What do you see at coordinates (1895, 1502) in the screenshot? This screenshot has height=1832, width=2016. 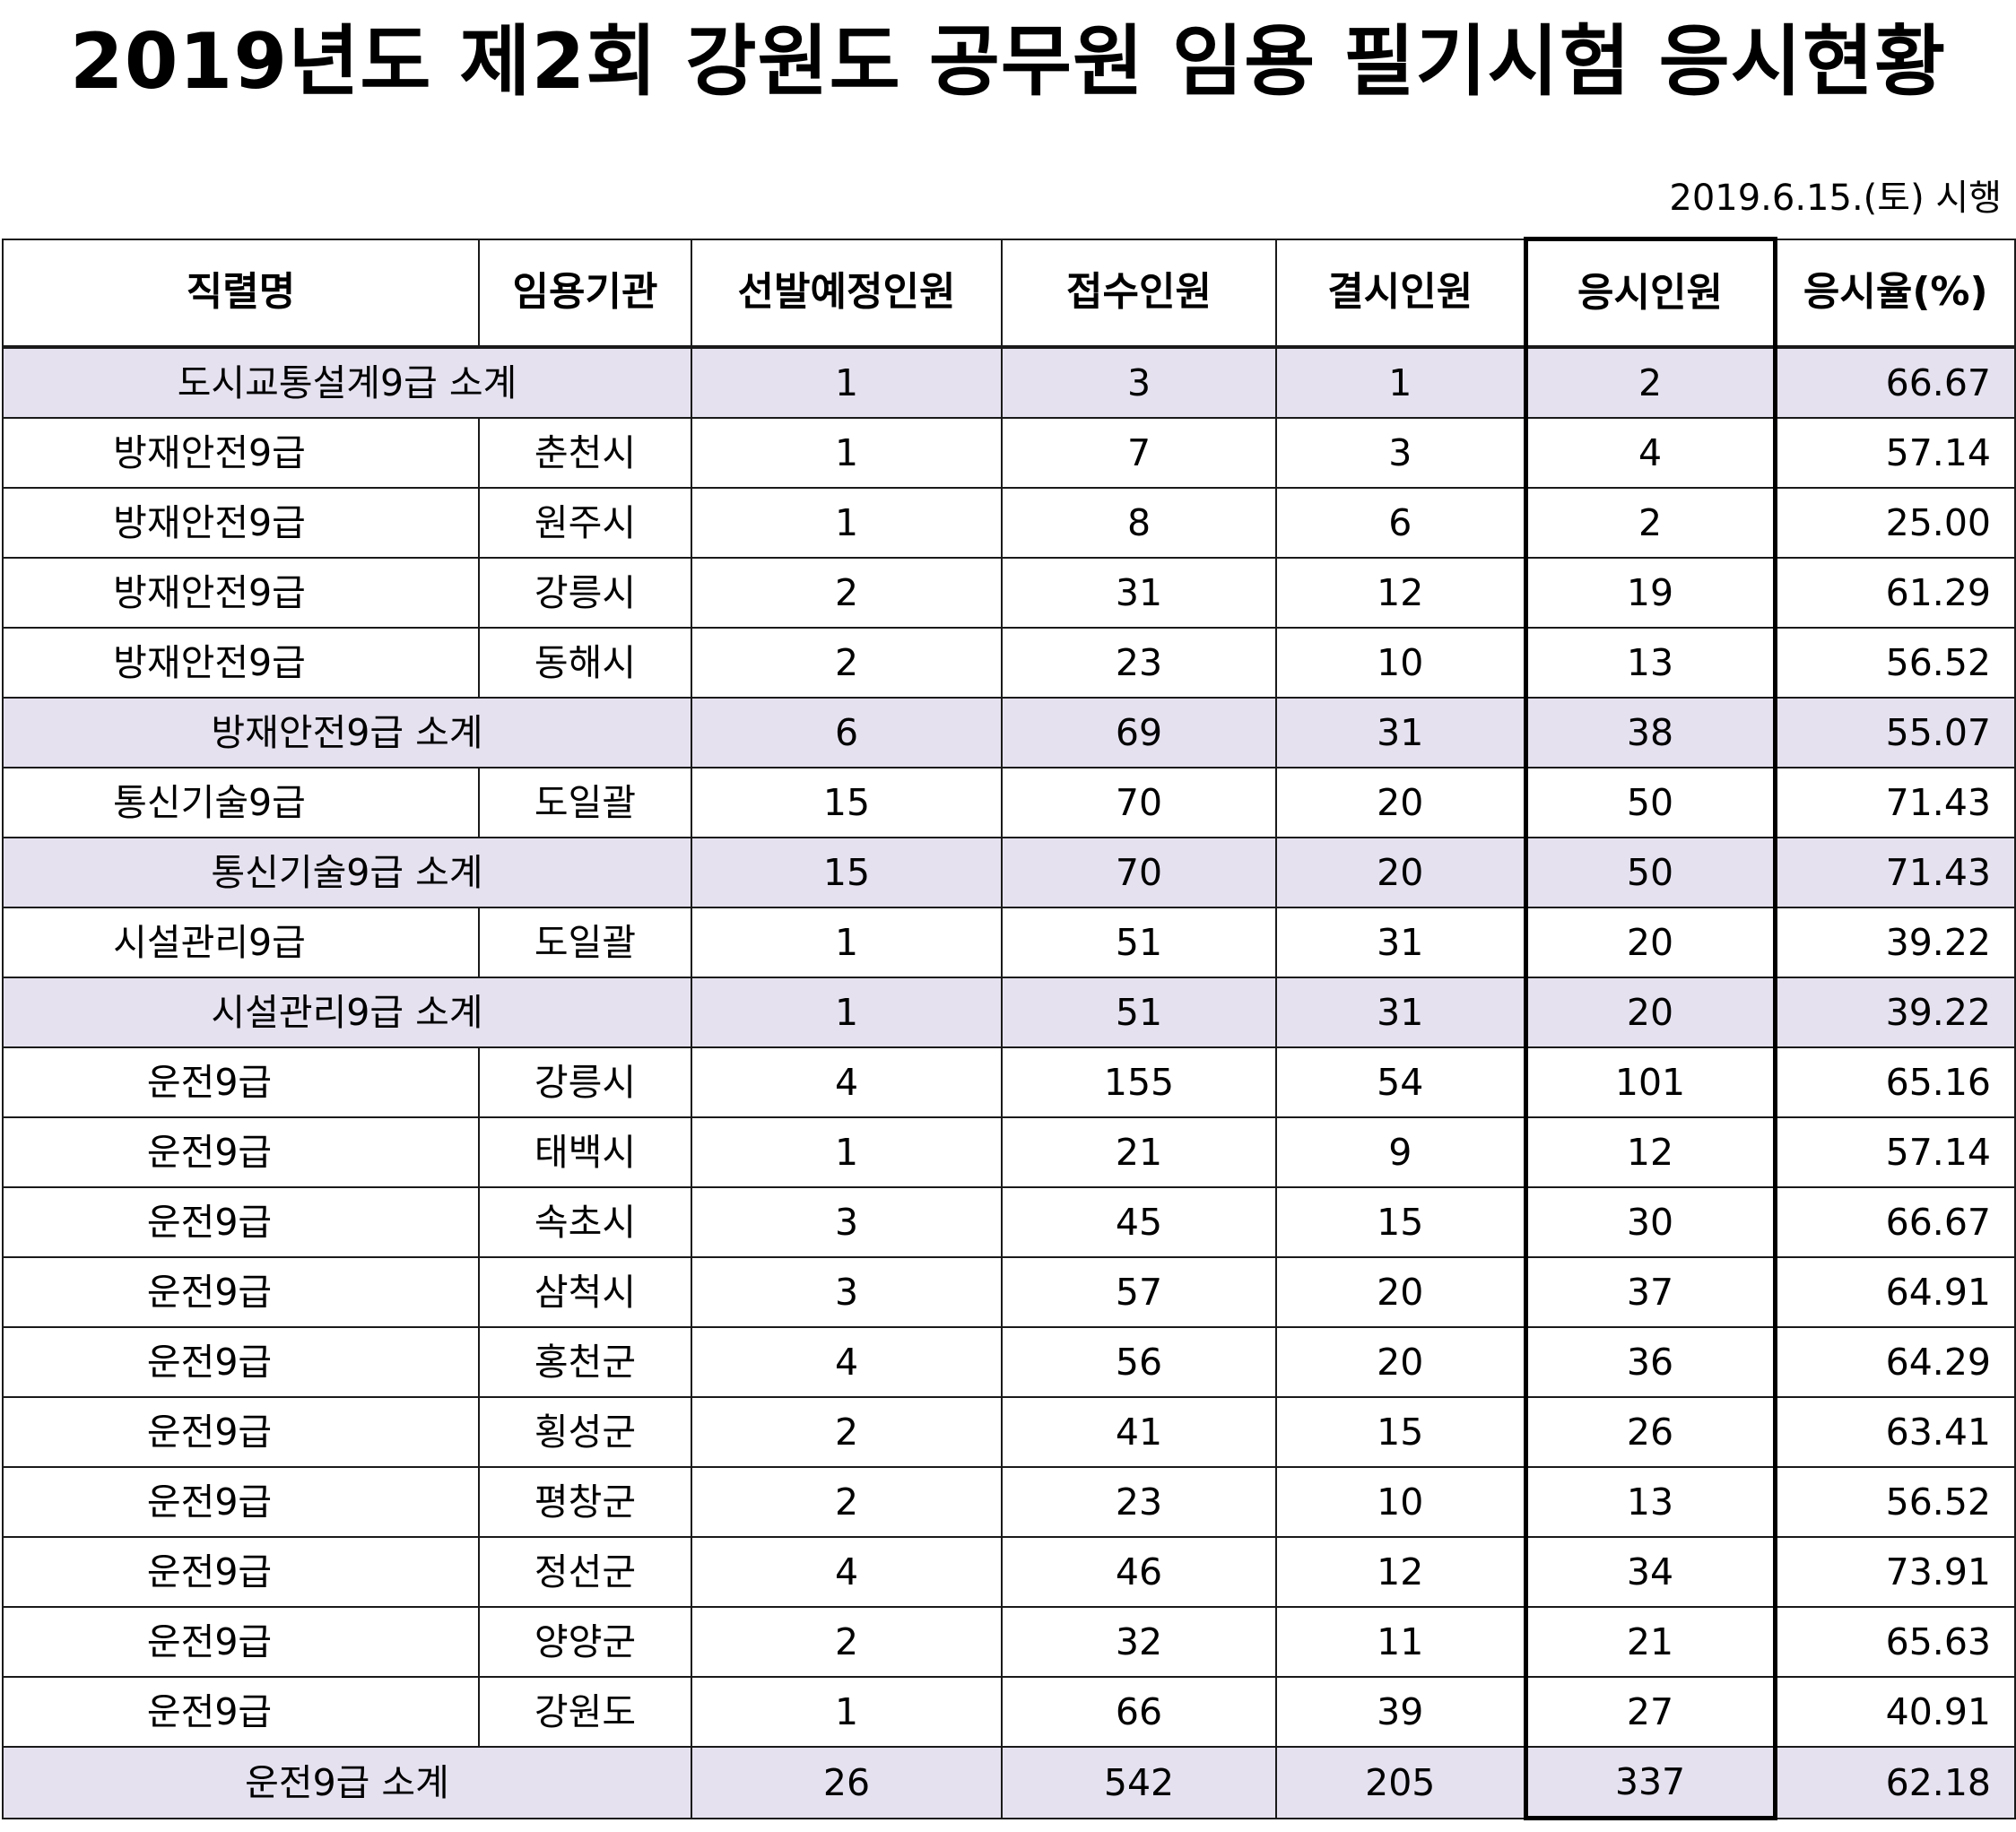 I see `rate-cell: 56.52` at bounding box center [1895, 1502].